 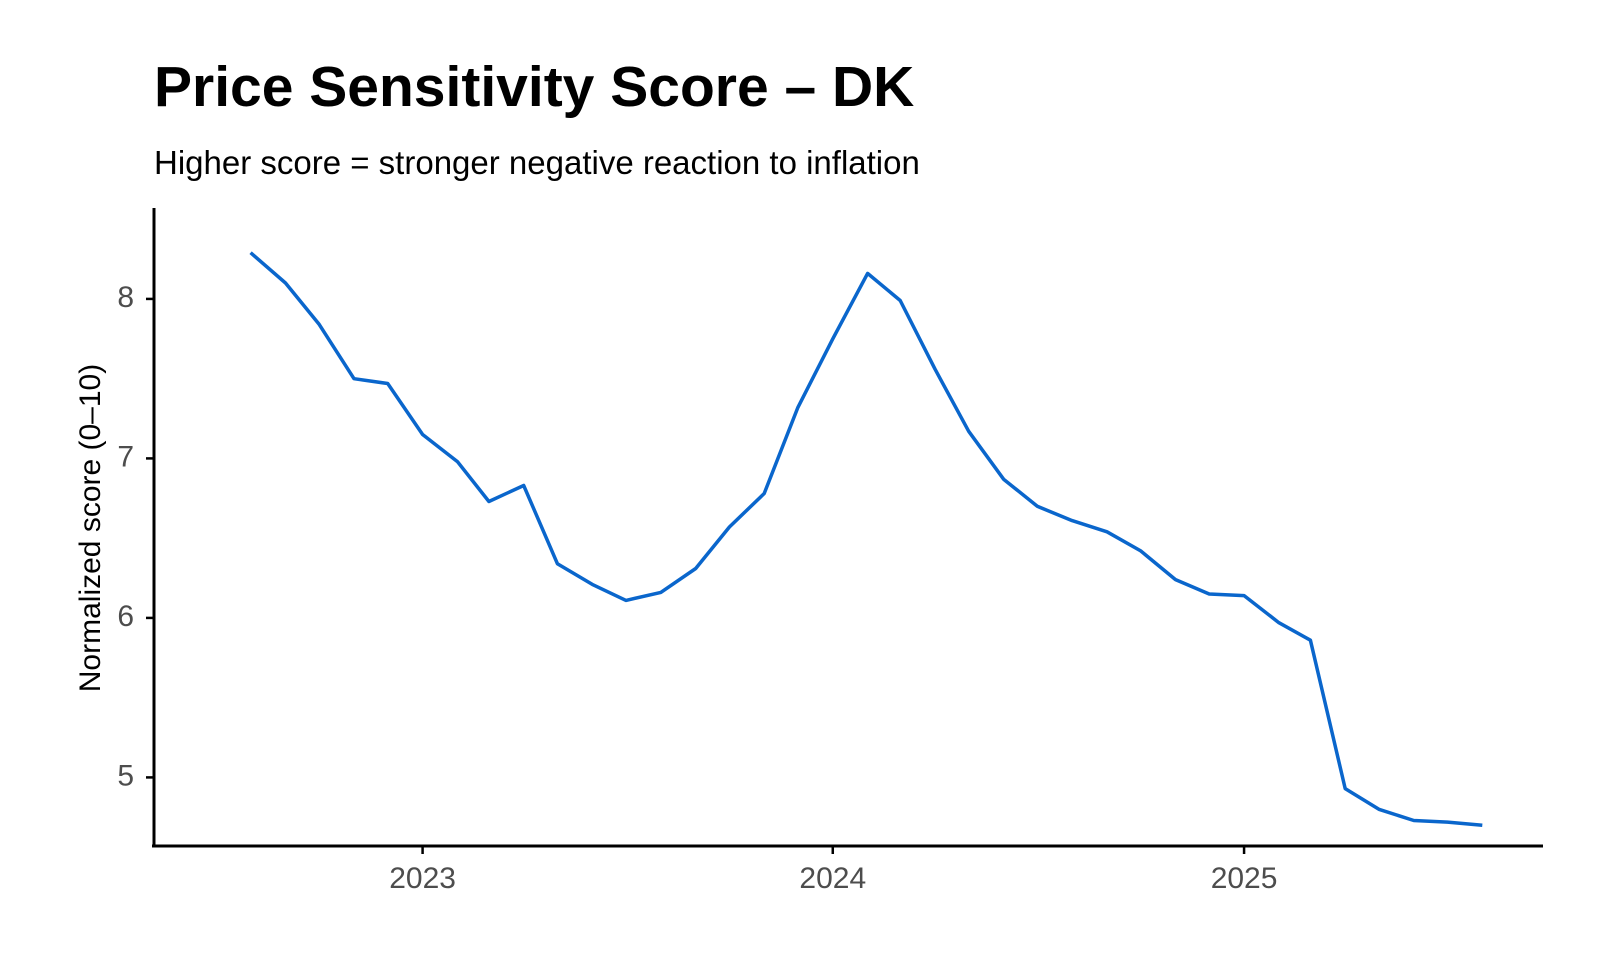 I want to click on x-tick-label: 2024, so click(x=832, y=878).